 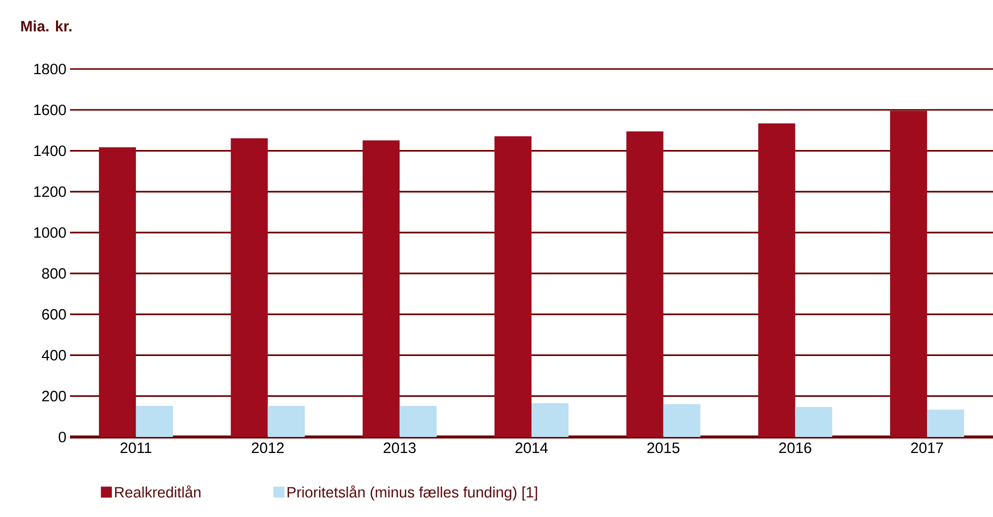 I want to click on legend-label: Realkreditlån, so click(x=157, y=491).